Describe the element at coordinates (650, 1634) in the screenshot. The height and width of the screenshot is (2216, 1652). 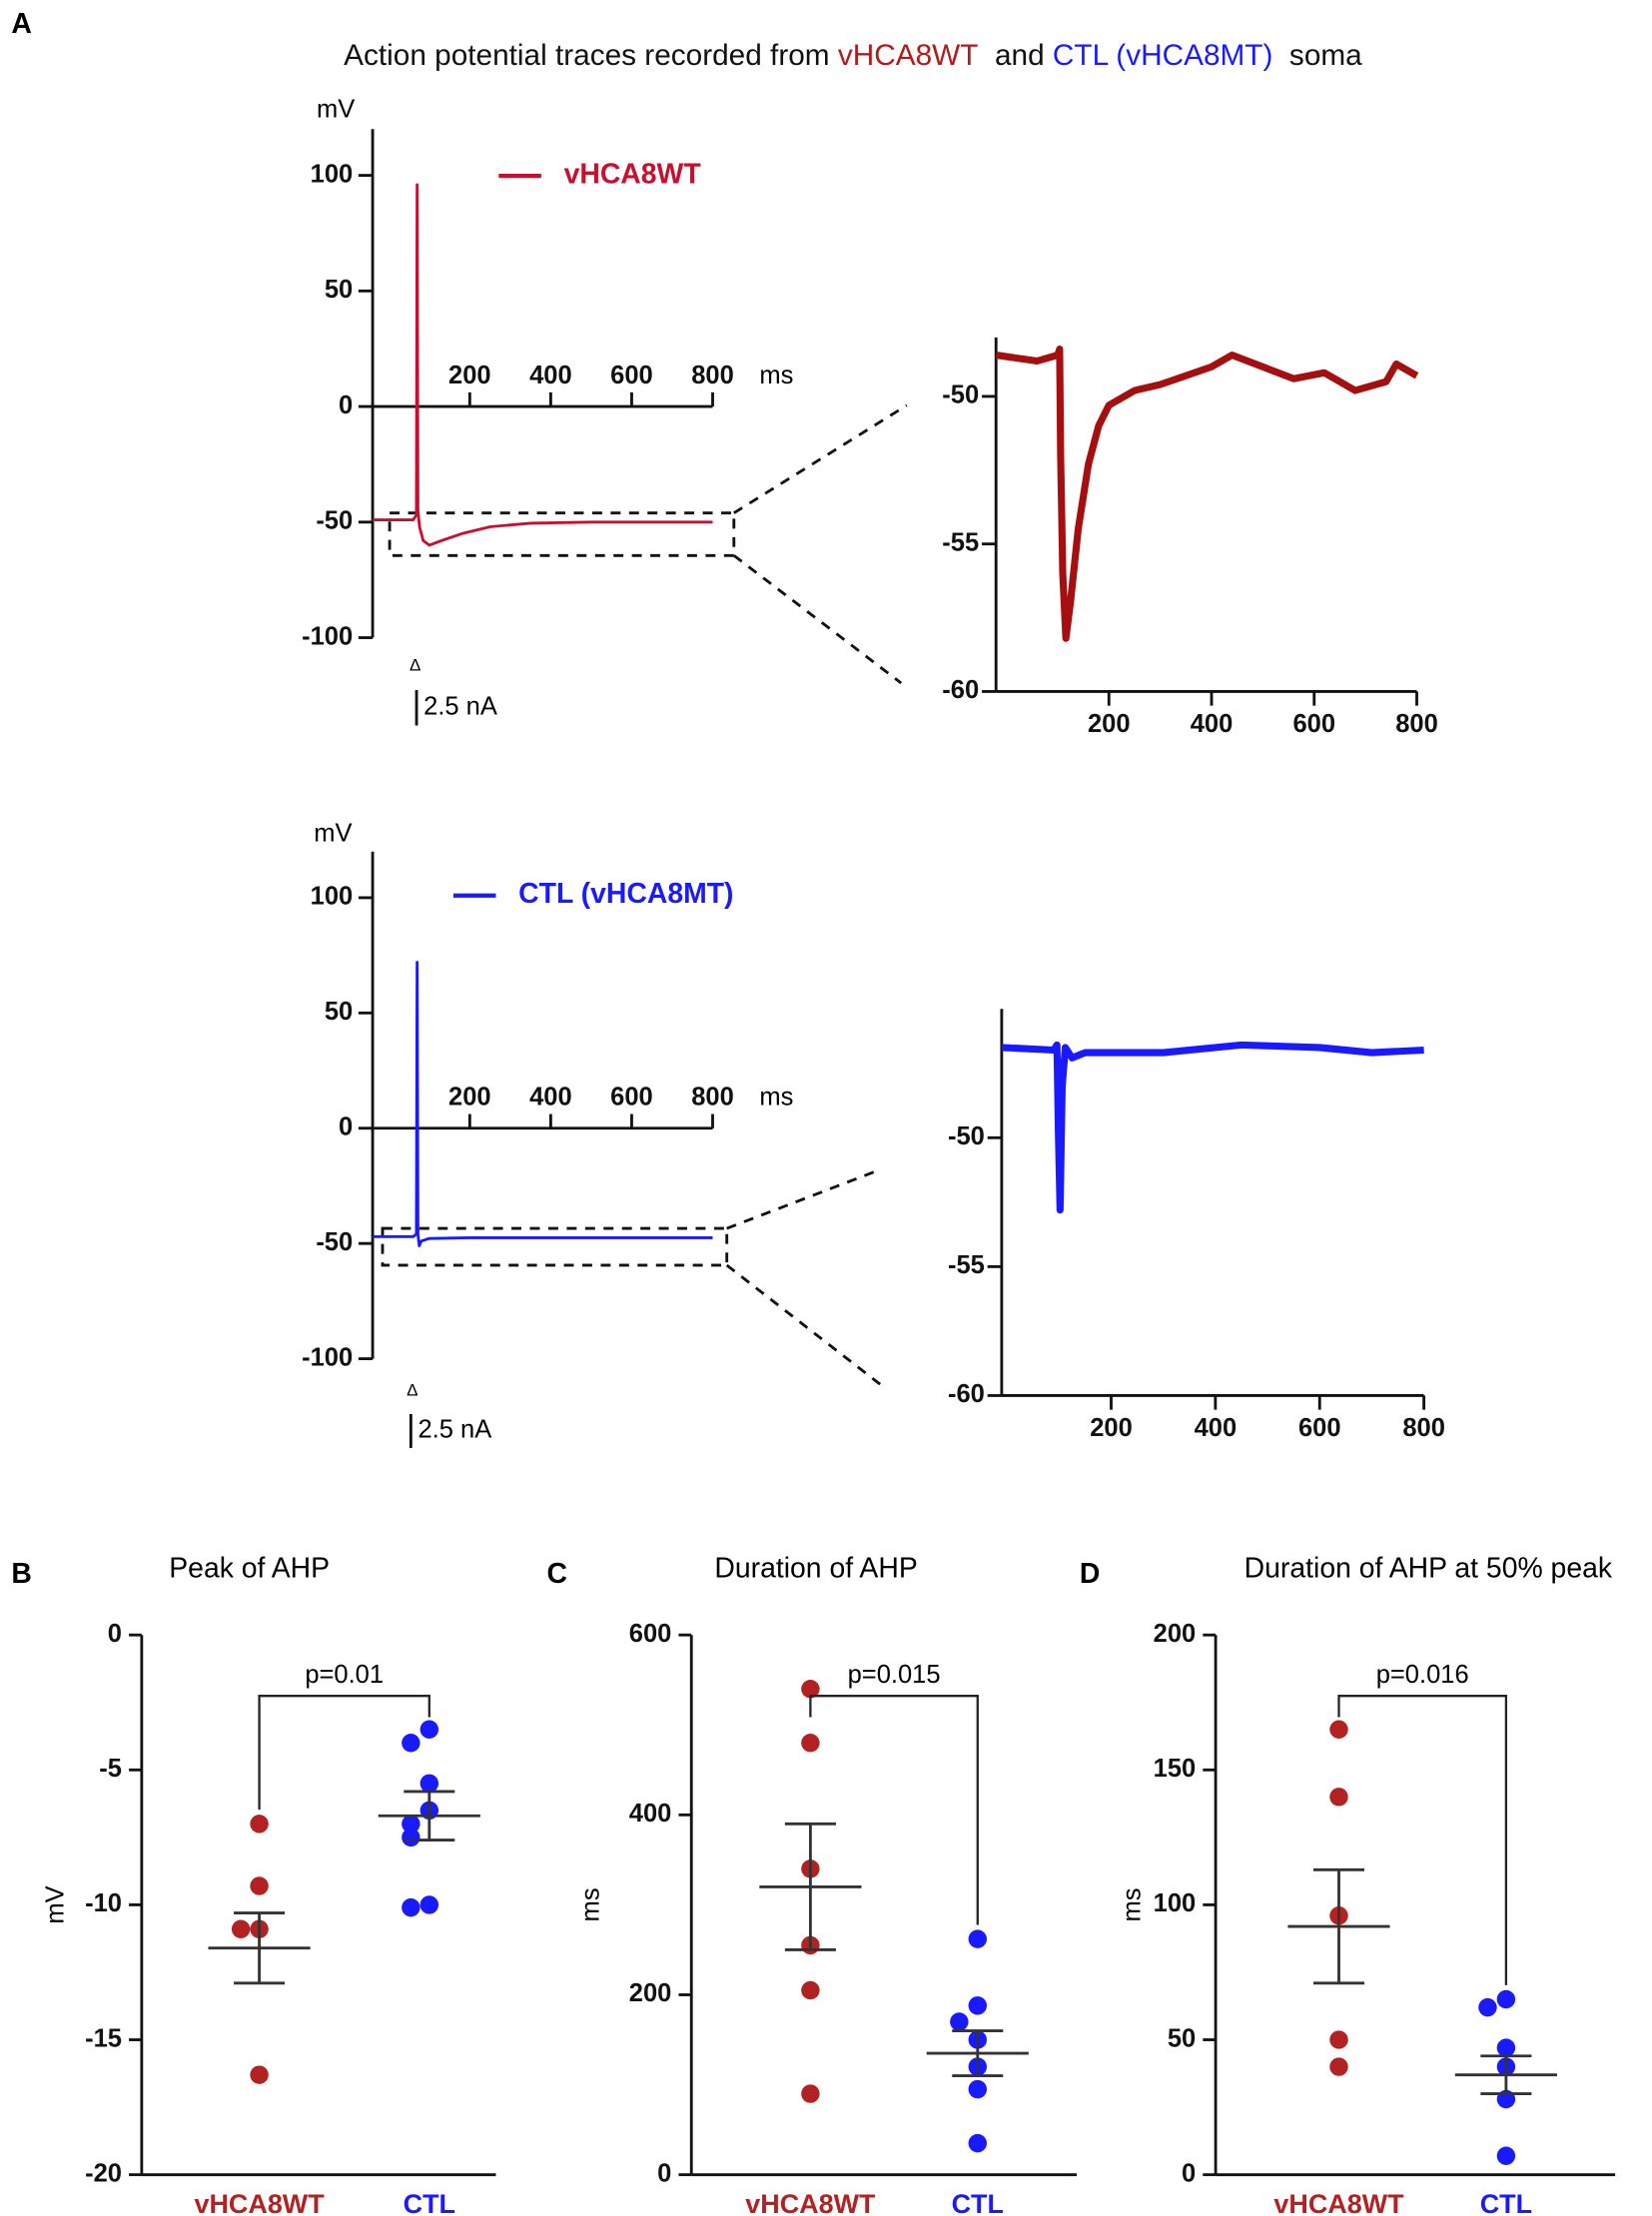
I see `y-tick-label: 600` at that location.